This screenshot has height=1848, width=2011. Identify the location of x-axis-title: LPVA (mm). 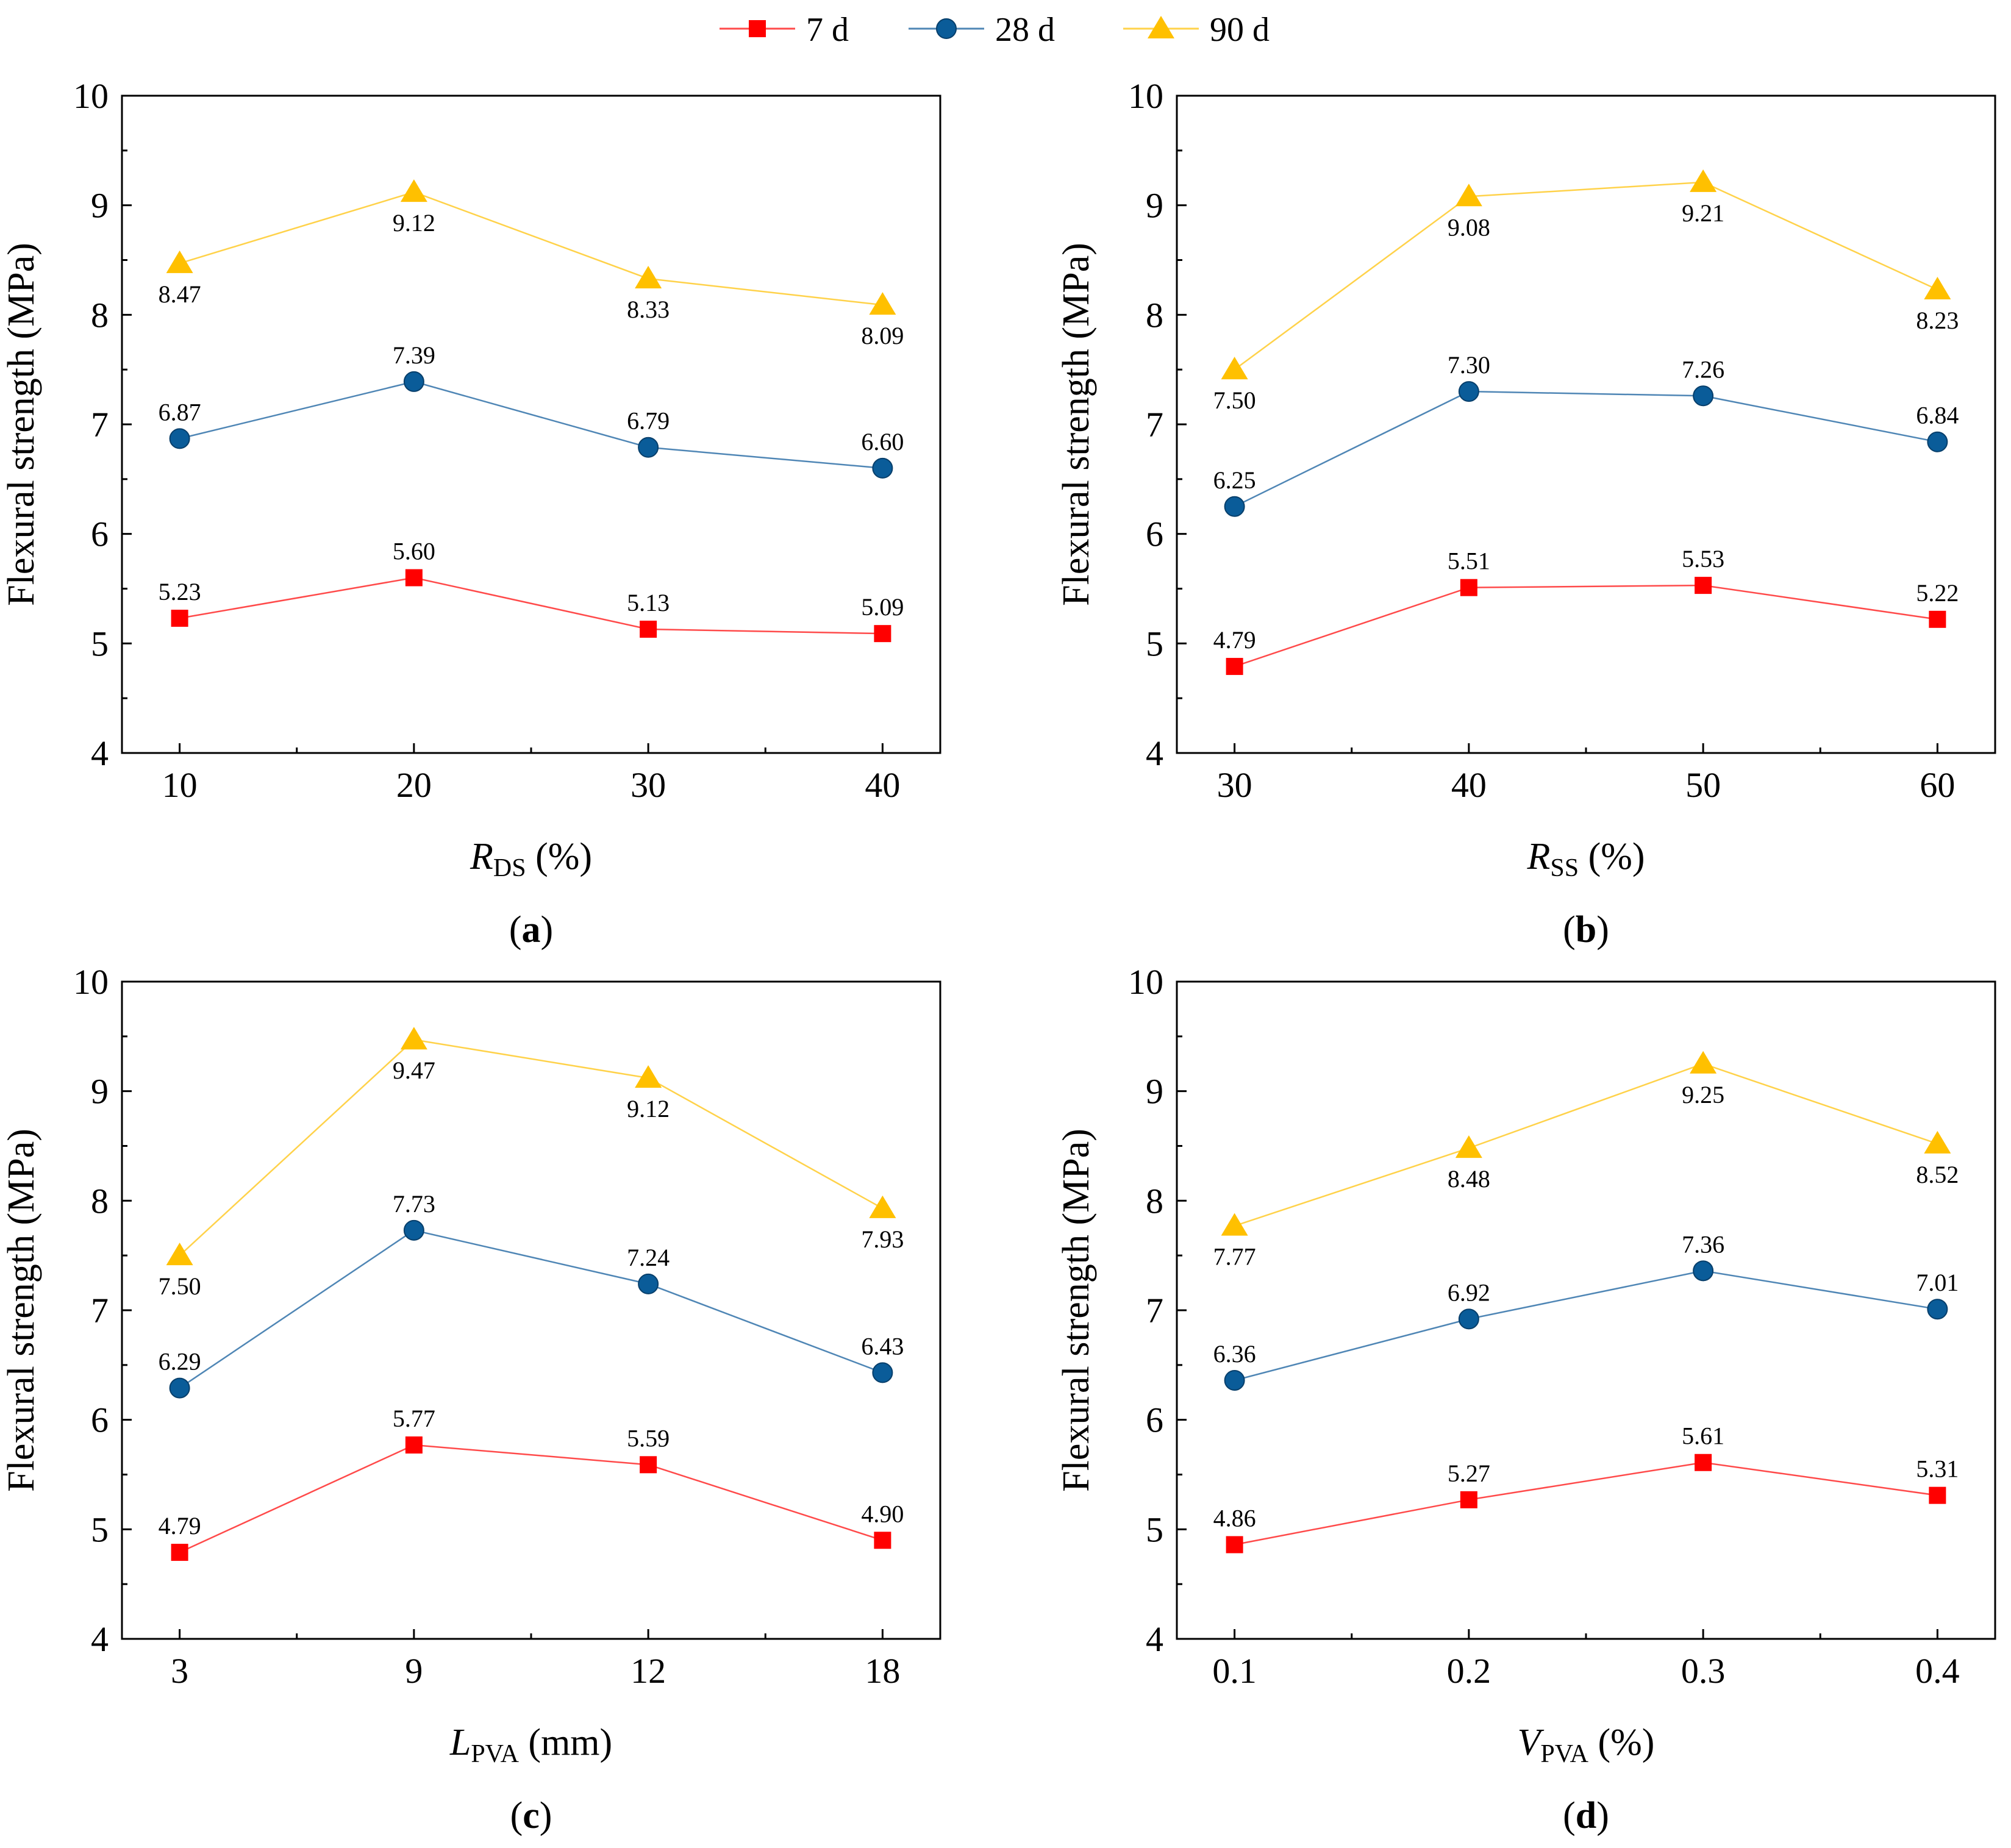
(530, 1745).